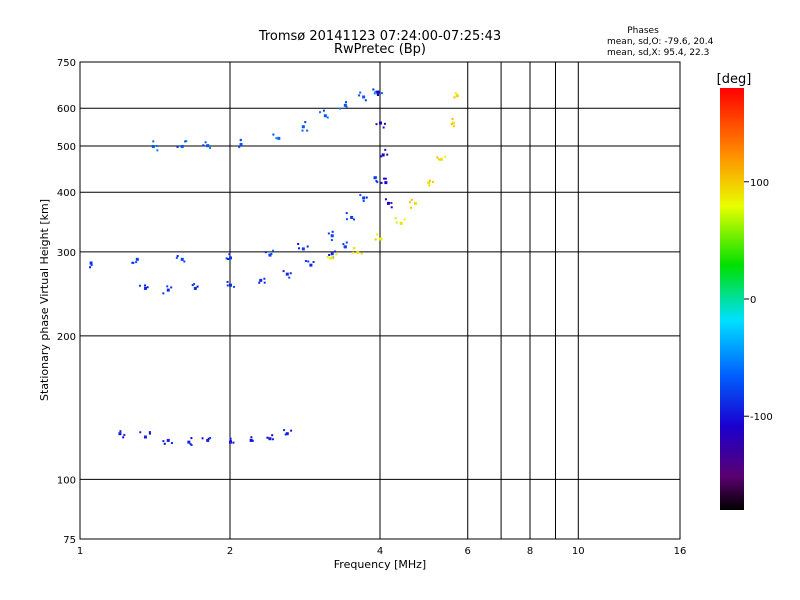  What do you see at coordinates (66, 480) in the screenshot?
I see `y-tick-label: 100` at bounding box center [66, 480].